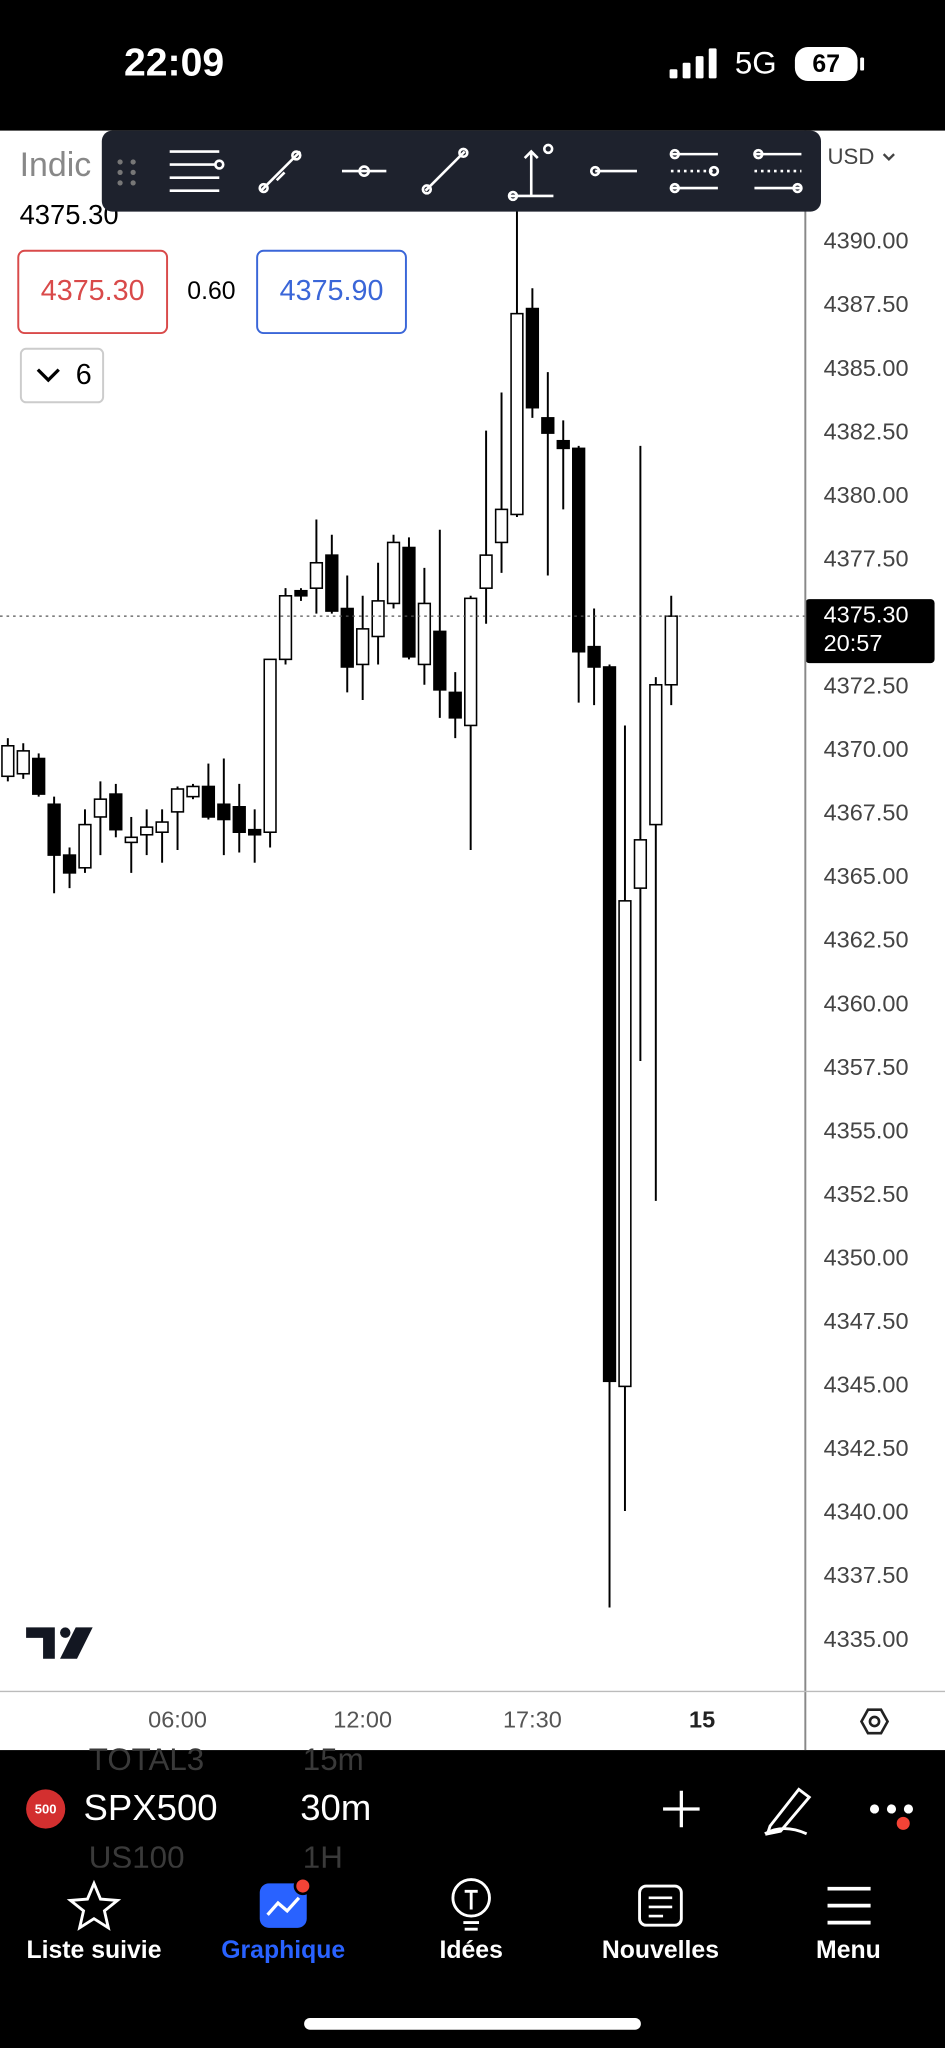 The width and height of the screenshot is (945, 2048). Describe the element at coordinates (362, 1720) in the screenshot. I see `x-tick-label: 12:00` at that location.